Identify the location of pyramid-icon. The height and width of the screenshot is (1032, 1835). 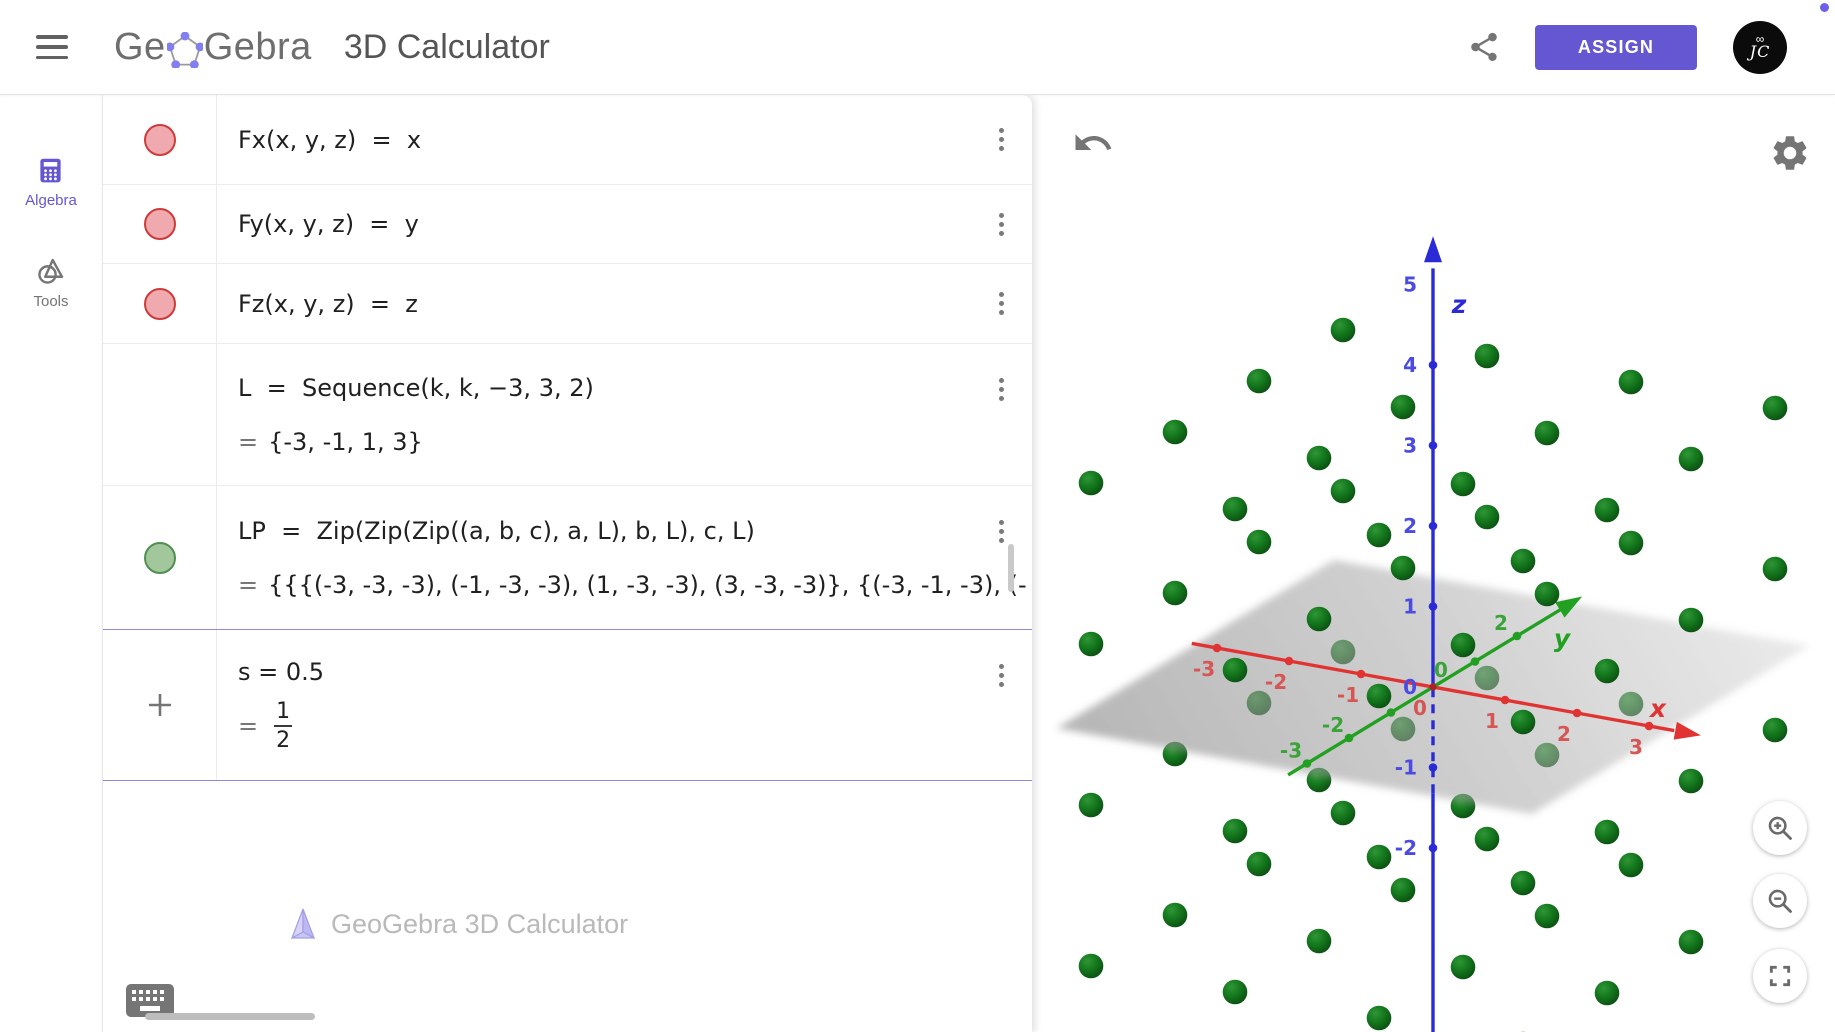
(303, 924).